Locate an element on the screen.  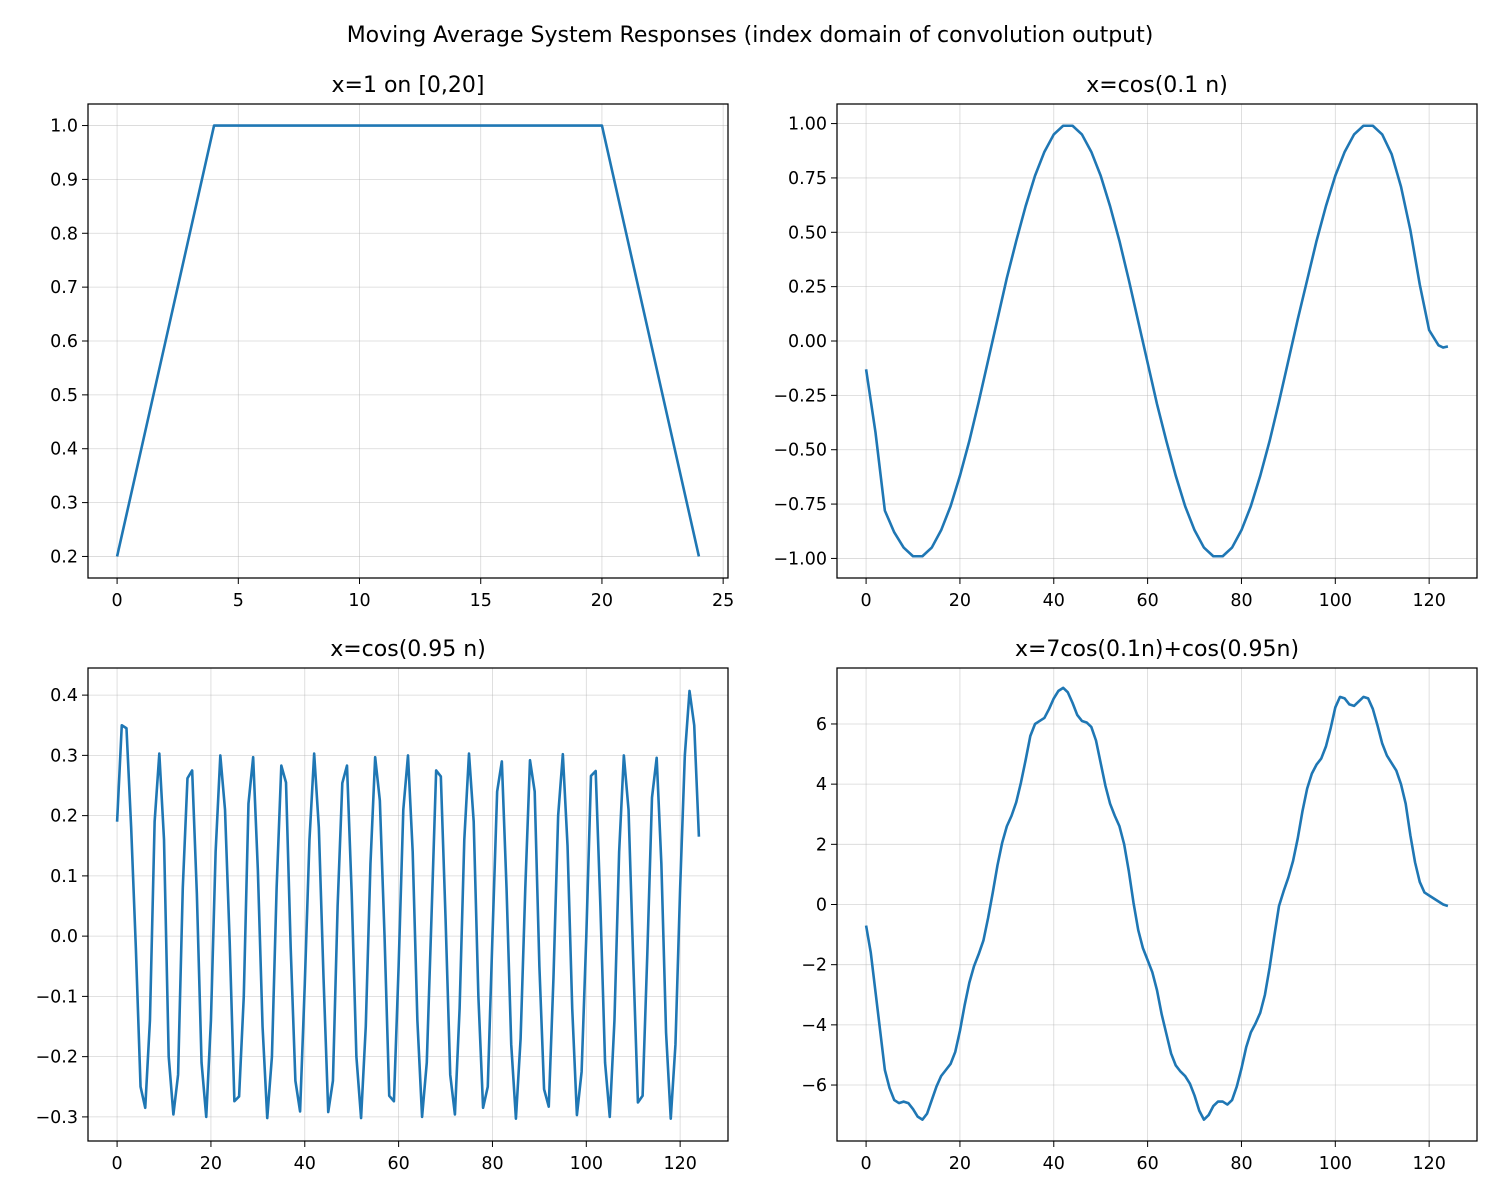
series-line-top-right is located at coordinates (1156, 341).